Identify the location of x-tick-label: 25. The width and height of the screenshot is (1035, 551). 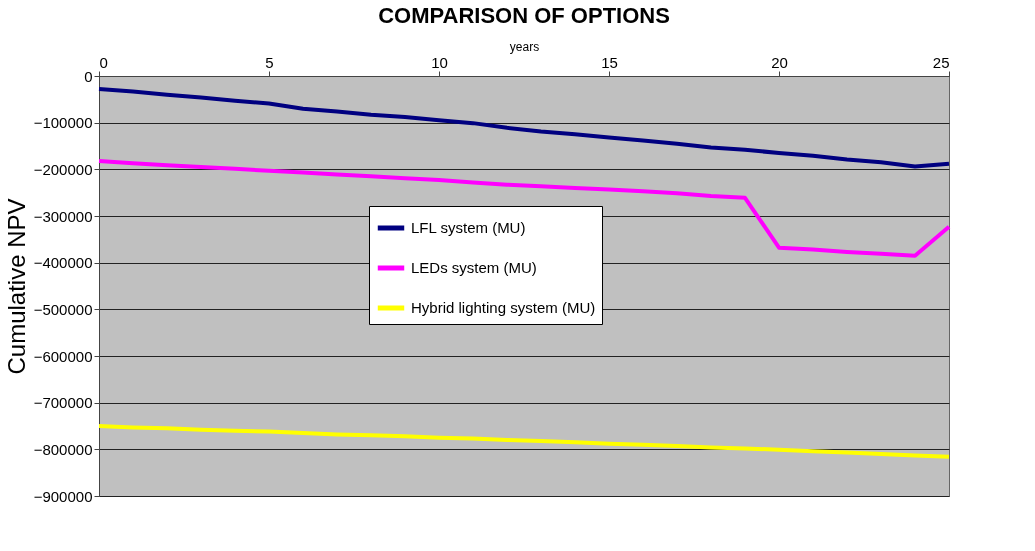
(941, 62).